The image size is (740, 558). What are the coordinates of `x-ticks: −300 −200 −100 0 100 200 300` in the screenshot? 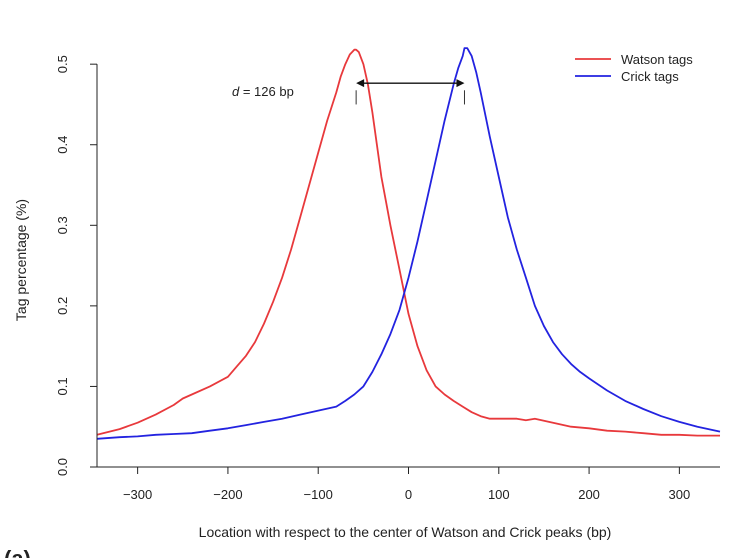 It's located at (406, 484).